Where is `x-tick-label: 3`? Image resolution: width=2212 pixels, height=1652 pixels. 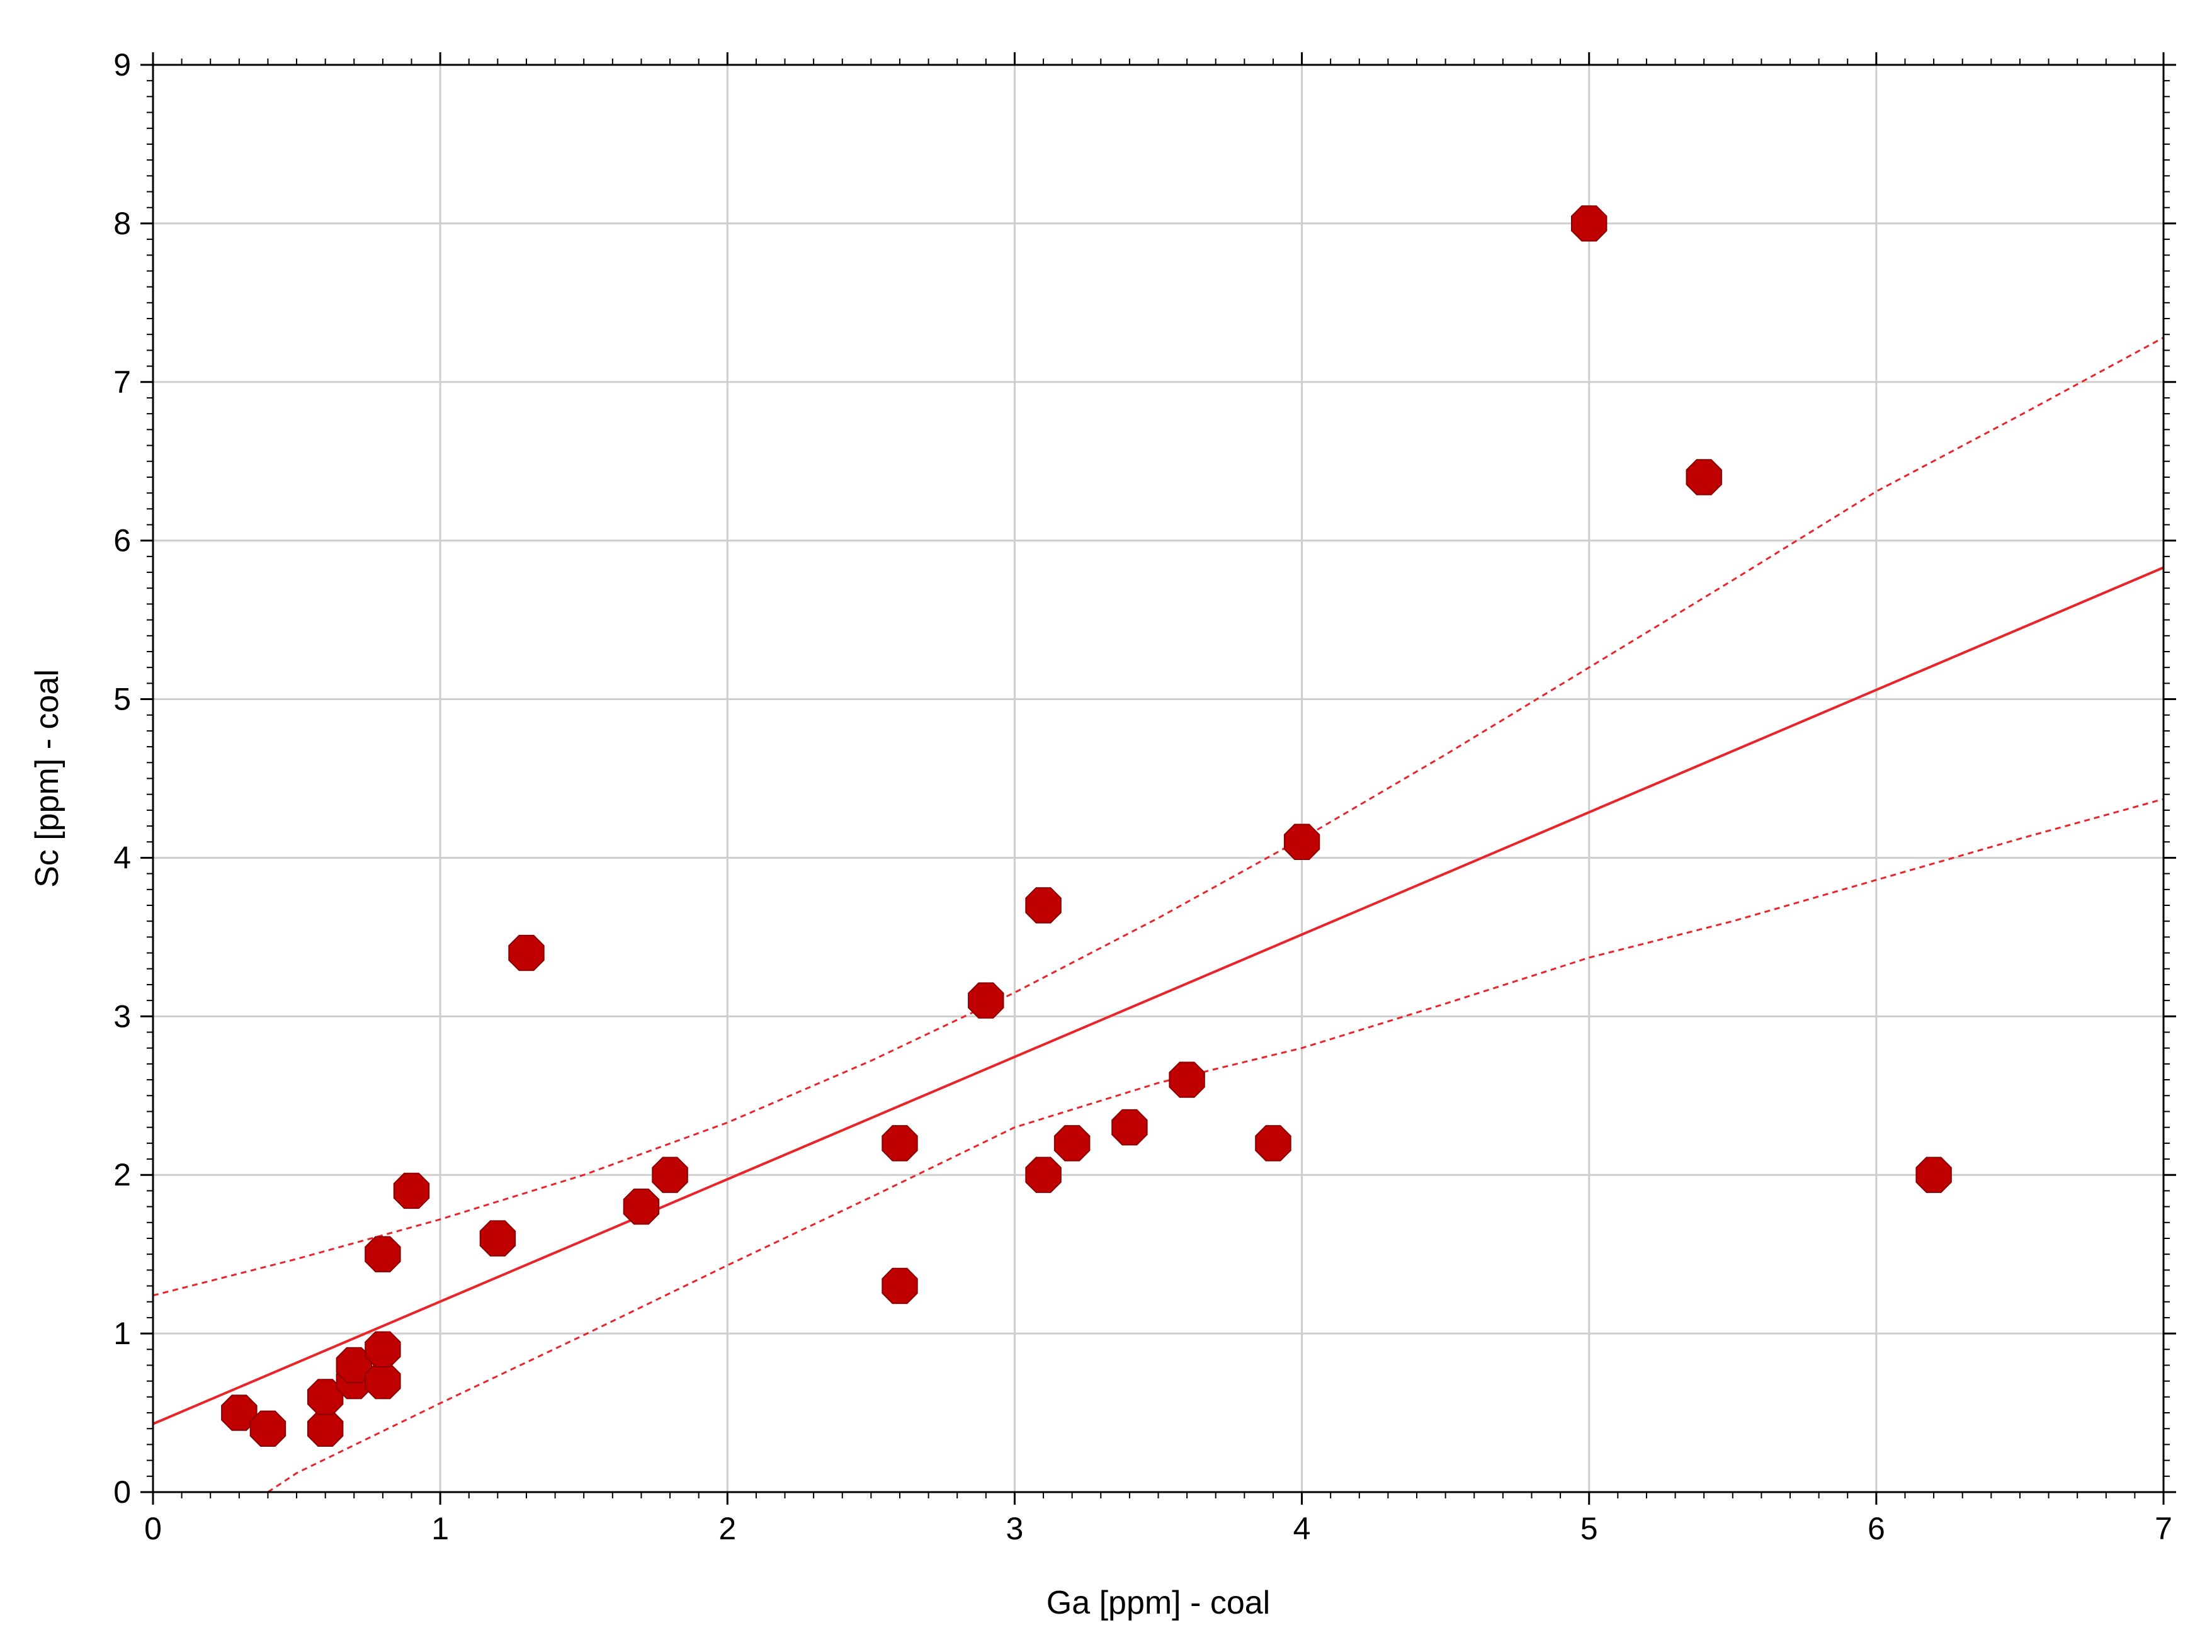 x-tick-label: 3 is located at coordinates (1015, 1528).